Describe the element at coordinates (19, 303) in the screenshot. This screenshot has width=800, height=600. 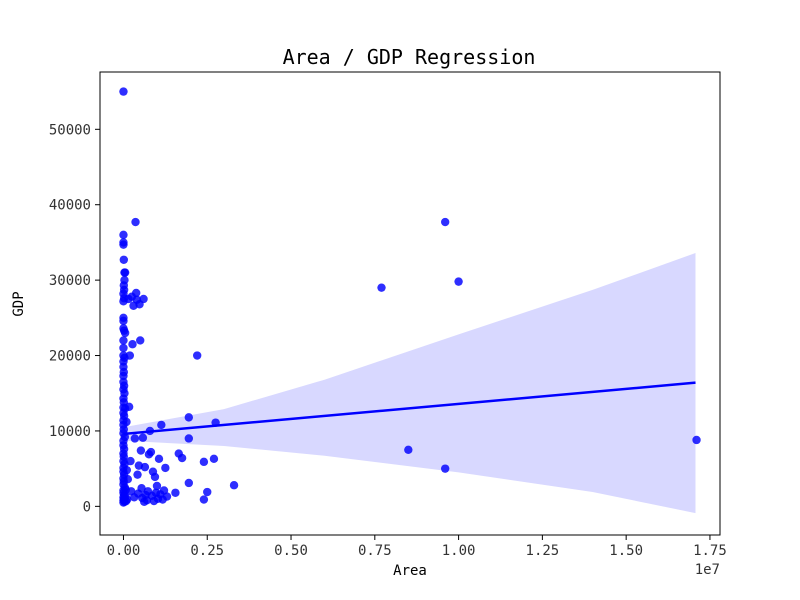
I see `y-axis-label: GDP` at that location.